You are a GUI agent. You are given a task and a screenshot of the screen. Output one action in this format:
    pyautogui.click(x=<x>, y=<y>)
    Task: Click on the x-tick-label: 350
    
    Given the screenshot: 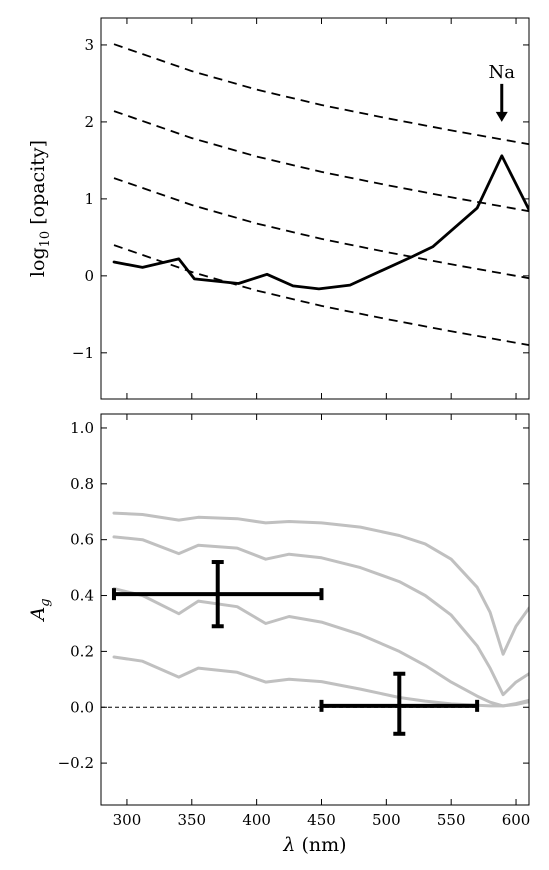 What is the action you would take?
    pyautogui.click(x=191, y=820)
    